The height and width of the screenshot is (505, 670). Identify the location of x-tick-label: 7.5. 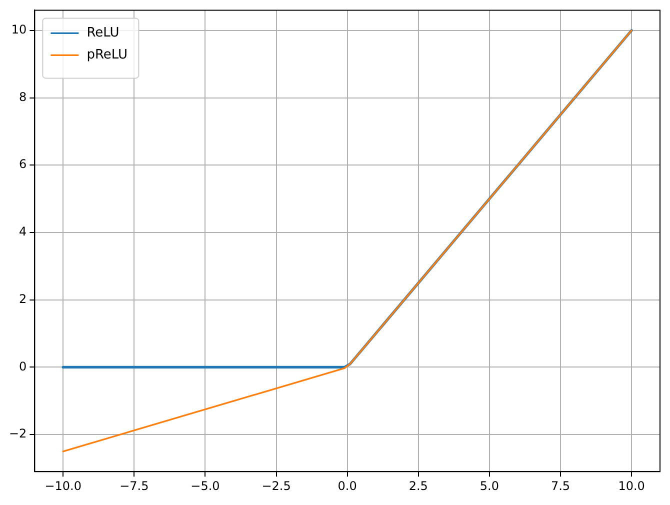
(560, 485).